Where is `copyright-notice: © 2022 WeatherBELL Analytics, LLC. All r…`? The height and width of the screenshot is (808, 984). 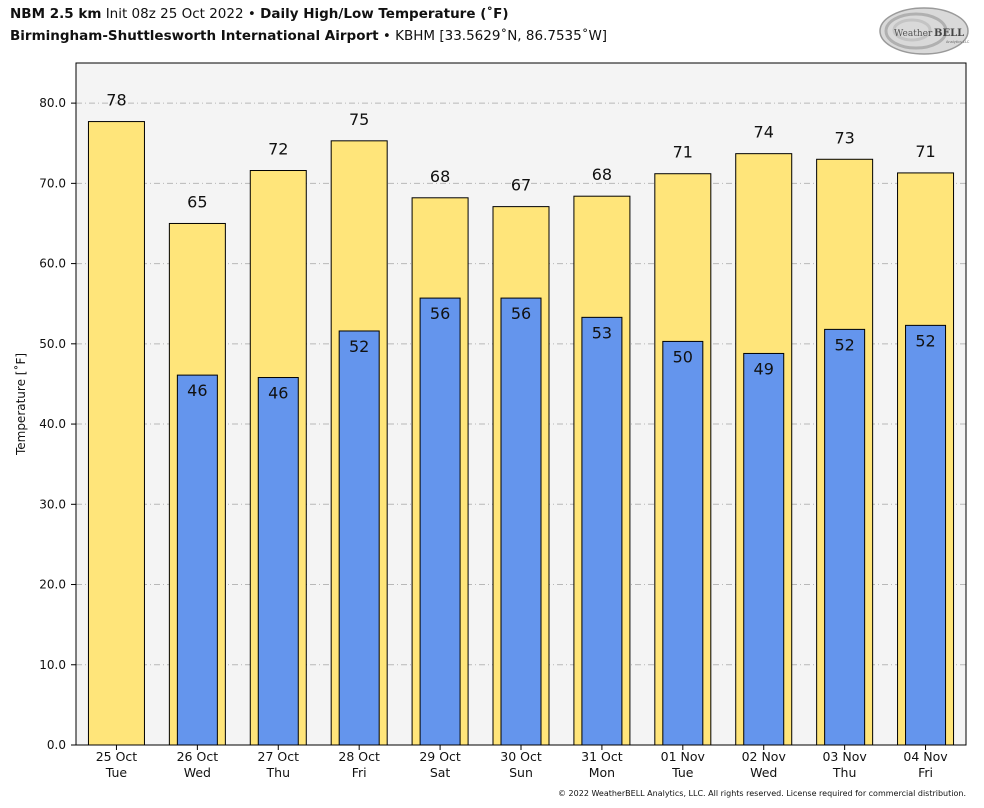 copyright-notice: © 2022 WeatherBELL Analytics, LLC. All r… is located at coordinates (762, 793).